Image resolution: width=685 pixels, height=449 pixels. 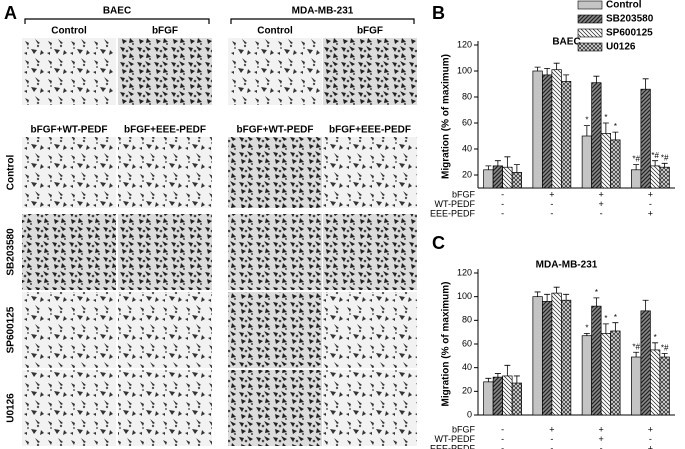 I want to click on y-tick-label: 20, so click(x=467, y=174).